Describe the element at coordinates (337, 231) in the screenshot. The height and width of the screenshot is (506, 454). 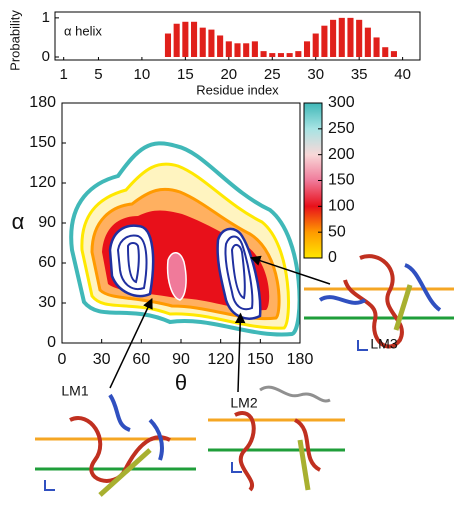
I see `colorbar-tick-label: 50` at that location.